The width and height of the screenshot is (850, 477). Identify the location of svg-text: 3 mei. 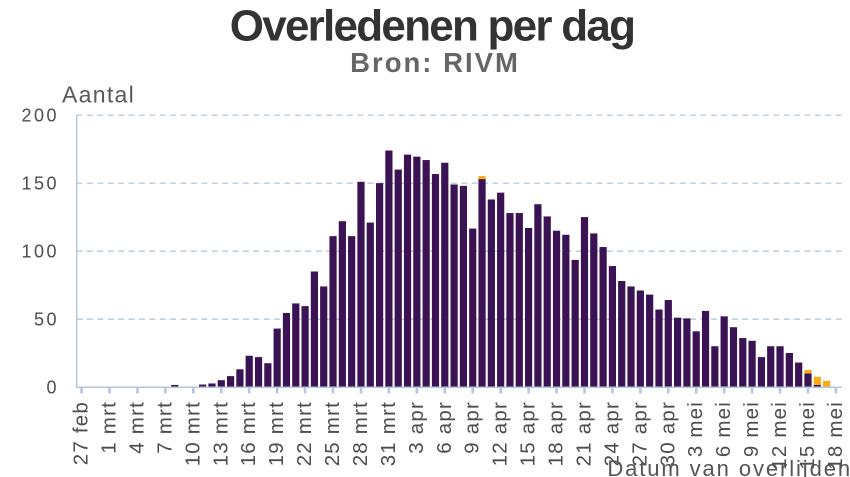
(695, 429).